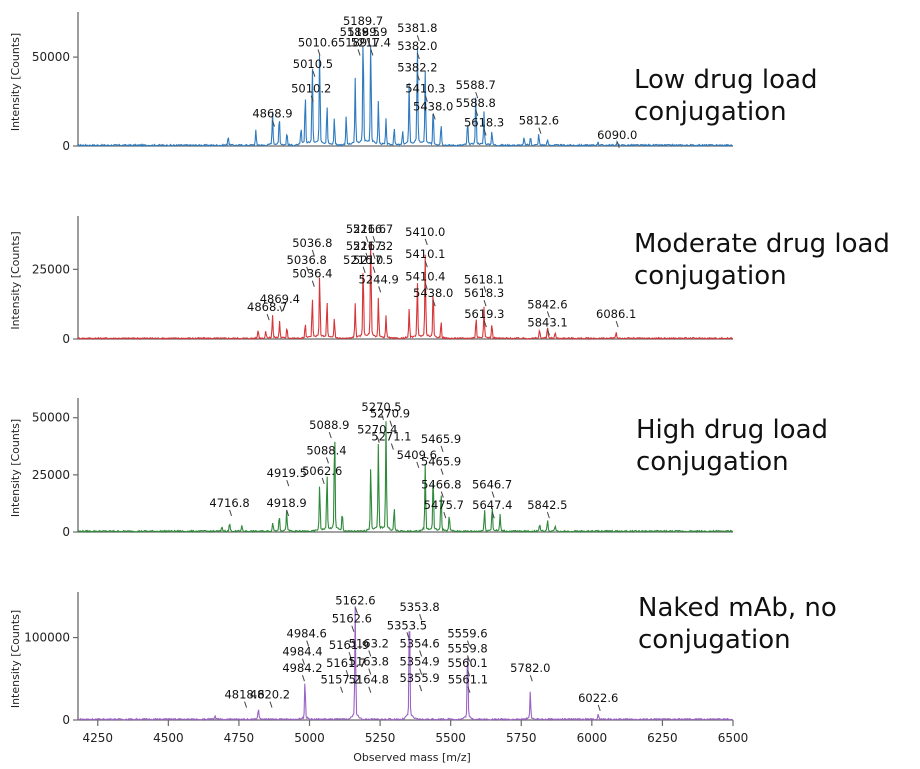  What do you see at coordinates (441, 462) in the screenshot?
I see `peak-label: 5465.9` at bounding box center [441, 462].